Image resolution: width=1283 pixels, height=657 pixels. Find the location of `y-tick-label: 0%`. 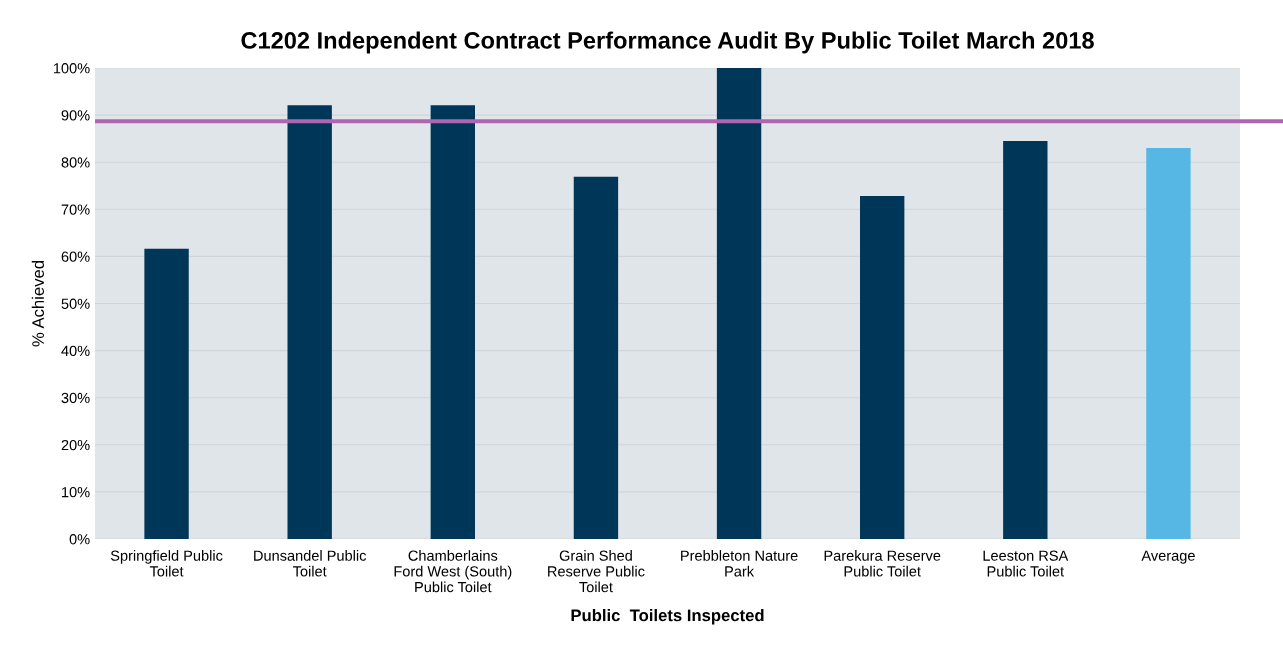

y-tick-label: 0% is located at coordinates (79, 539).